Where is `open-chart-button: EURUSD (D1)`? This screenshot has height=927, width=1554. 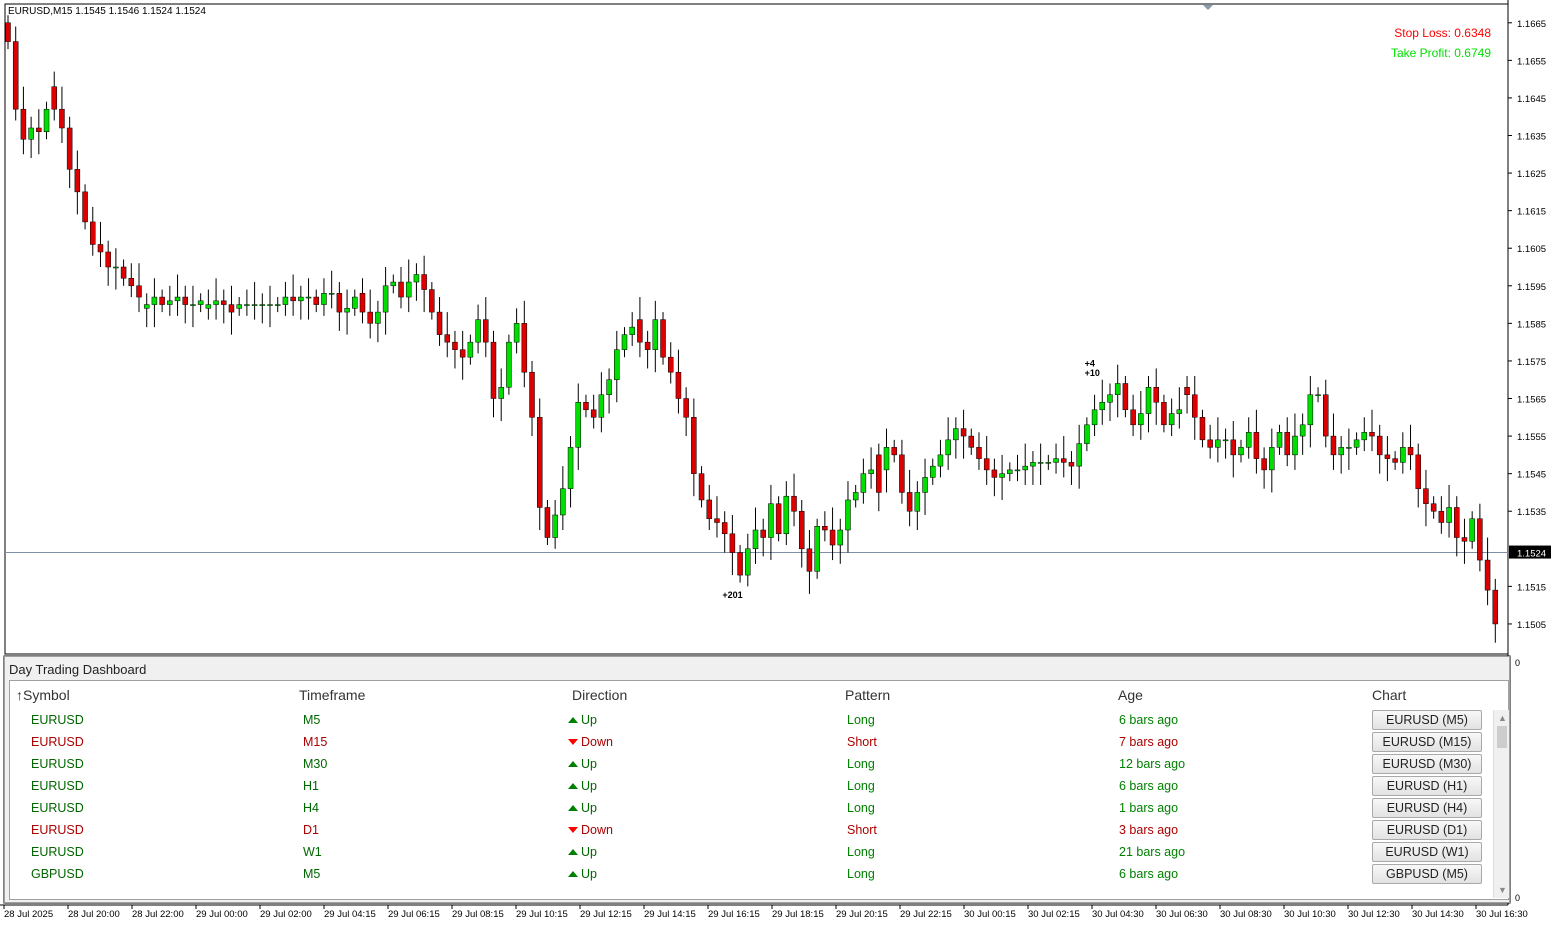
open-chart-button: EURUSD (D1) is located at coordinates (1427, 830).